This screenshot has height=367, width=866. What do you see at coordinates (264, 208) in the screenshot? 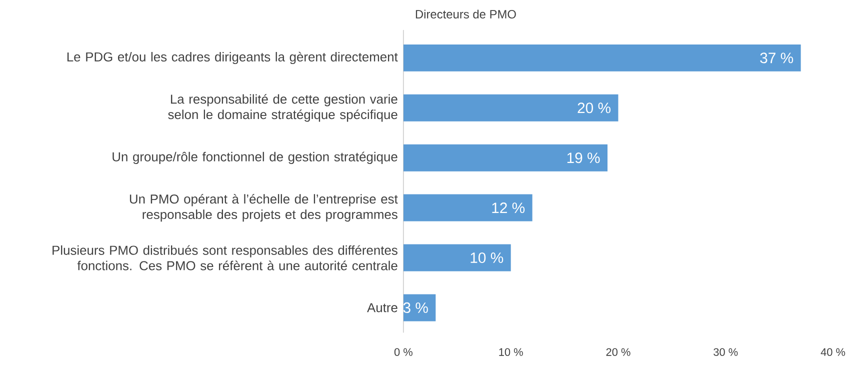
I see `y-tick-label: Un PMO opérant à l’échelle de l’entreprise est responsable des projets et des programmes` at bounding box center [264, 208].